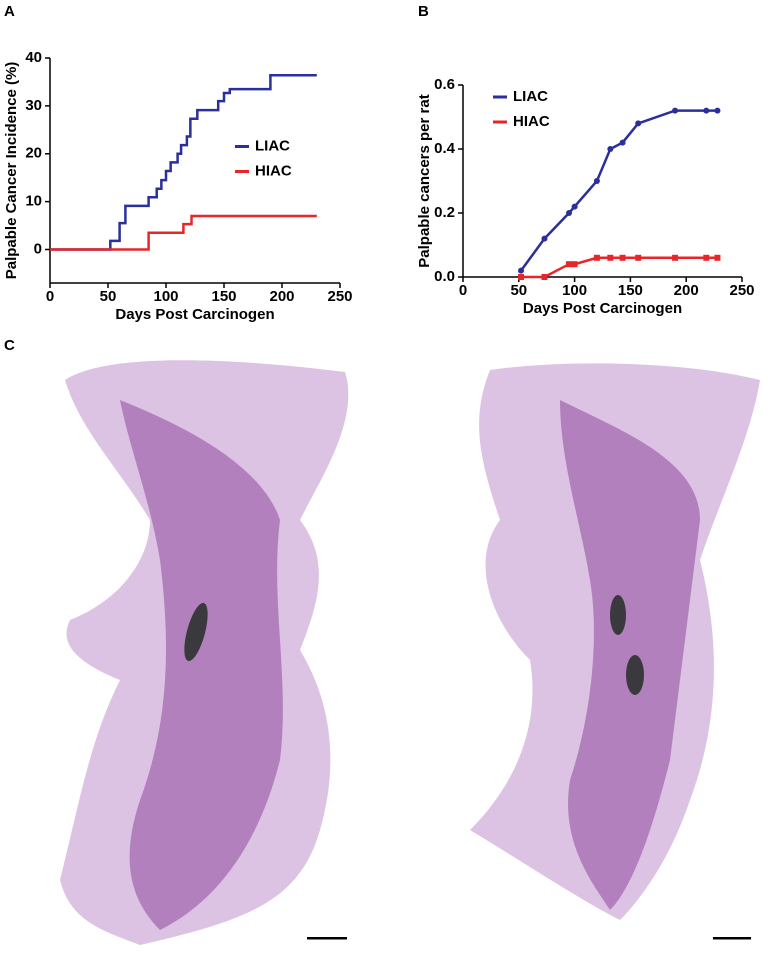 This screenshot has width=771, height=954. I want to click on y-tick-label: 40, so click(33, 57).